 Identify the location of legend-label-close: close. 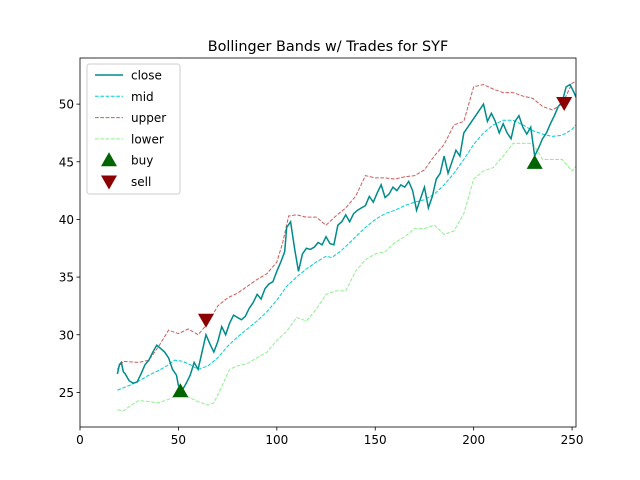
(146, 76).